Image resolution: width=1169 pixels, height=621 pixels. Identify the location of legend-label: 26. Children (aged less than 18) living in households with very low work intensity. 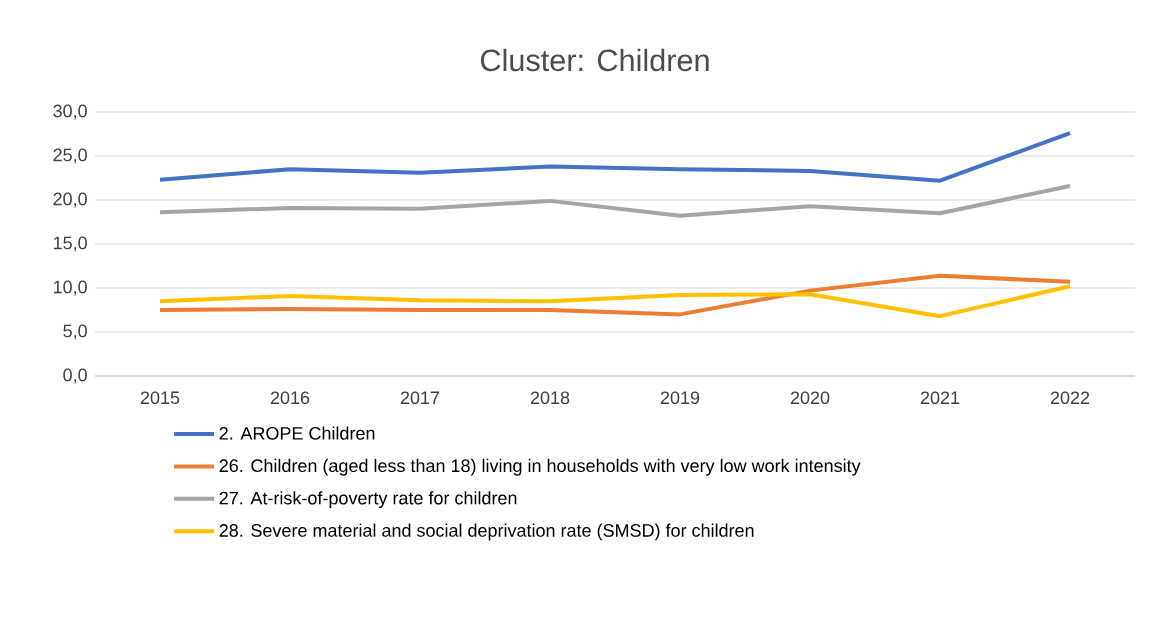
(540, 467).